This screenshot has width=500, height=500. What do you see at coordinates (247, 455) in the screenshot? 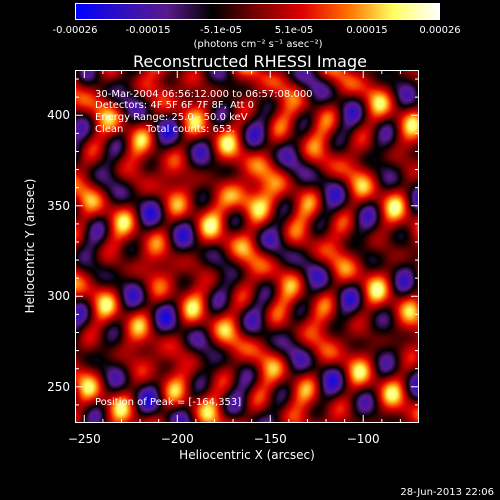
I see `x-axis-label: Heliocentric X (arcsec)` at bounding box center [247, 455].